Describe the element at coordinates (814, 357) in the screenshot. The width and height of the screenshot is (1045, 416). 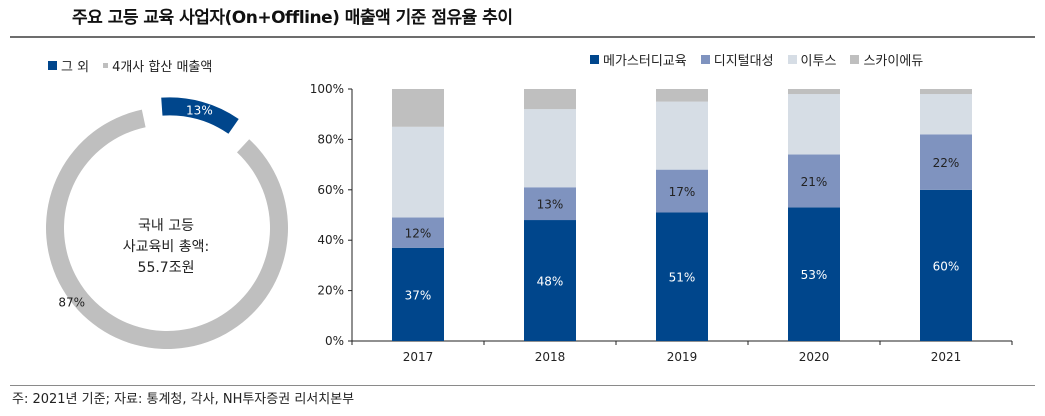
I see `x-tick-label: 2020` at that location.